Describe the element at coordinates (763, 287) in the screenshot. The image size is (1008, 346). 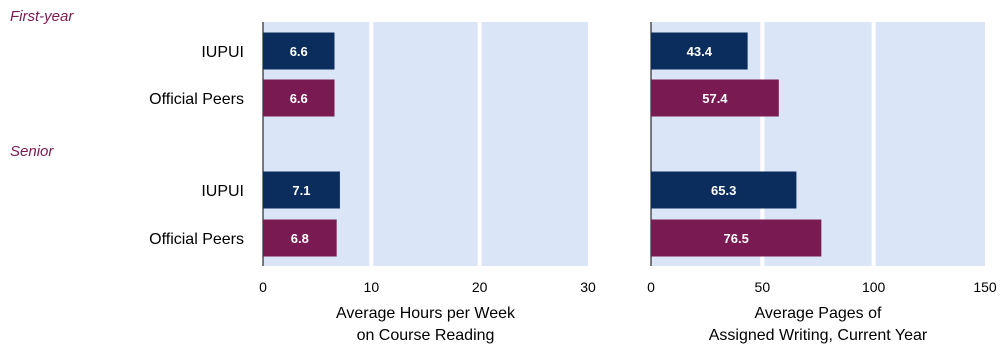
I see `tick-label: 50` at that location.